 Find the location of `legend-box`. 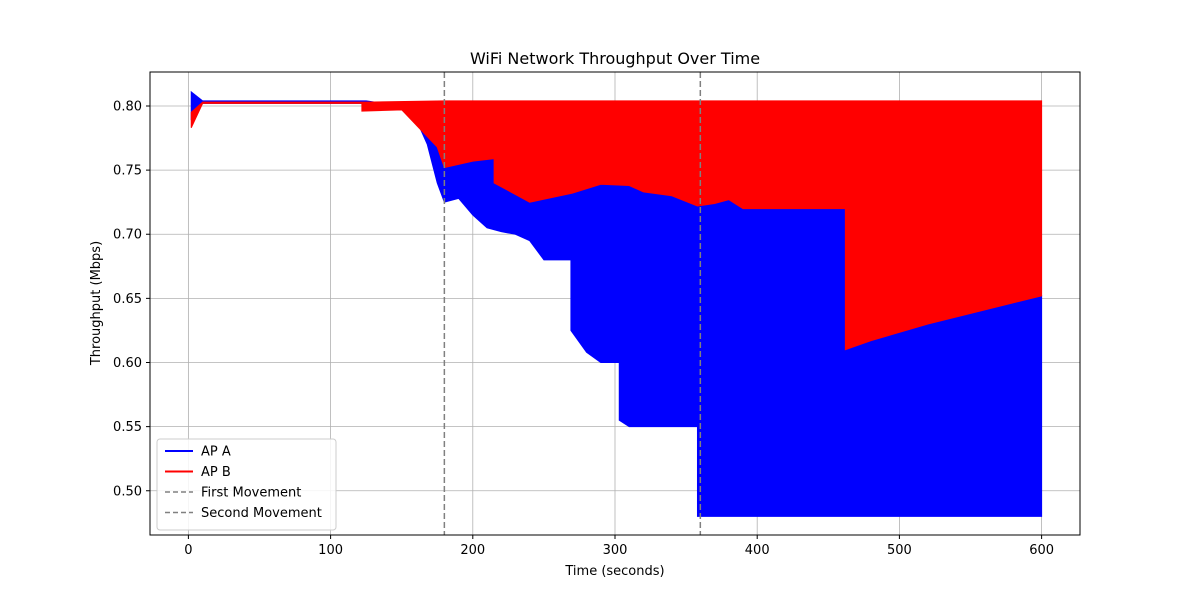

legend-box is located at coordinates (246, 484).